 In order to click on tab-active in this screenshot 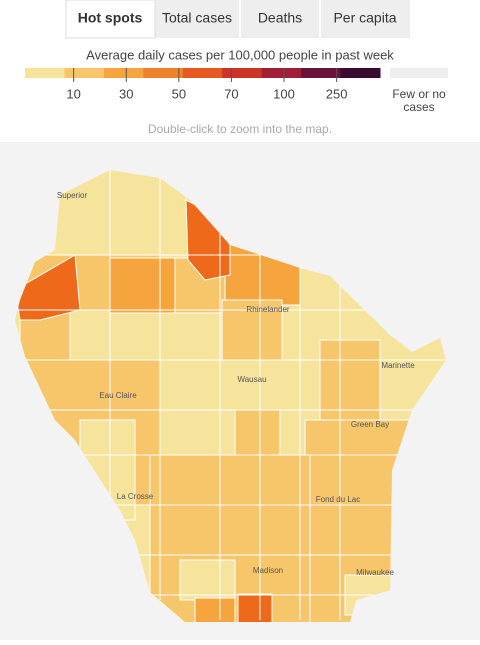, I will do `click(110, 19)`.